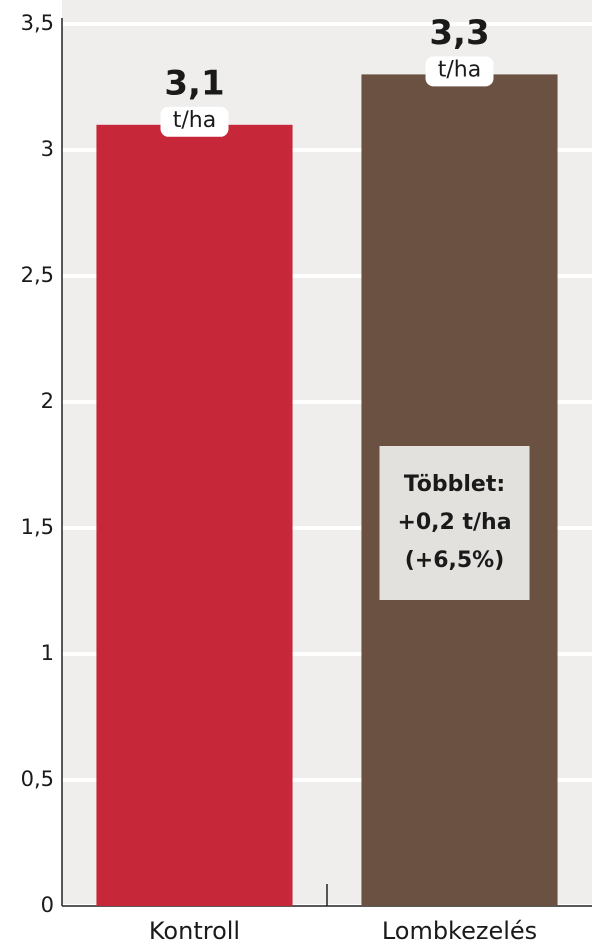  What do you see at coordinates (47, 401) in the screenshot?
I see `y-tick-label: 2` at bounding box center [47, 401].